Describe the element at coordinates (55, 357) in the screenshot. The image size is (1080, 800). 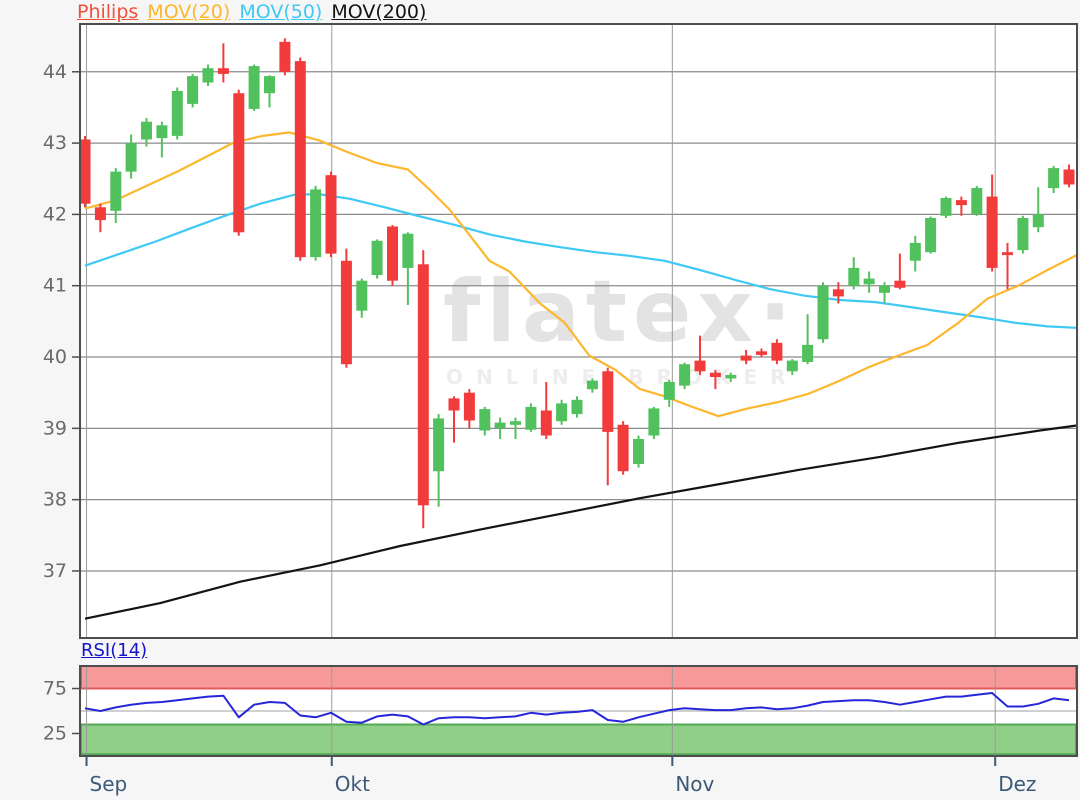
I see `y-axis-label: 40` at that location.